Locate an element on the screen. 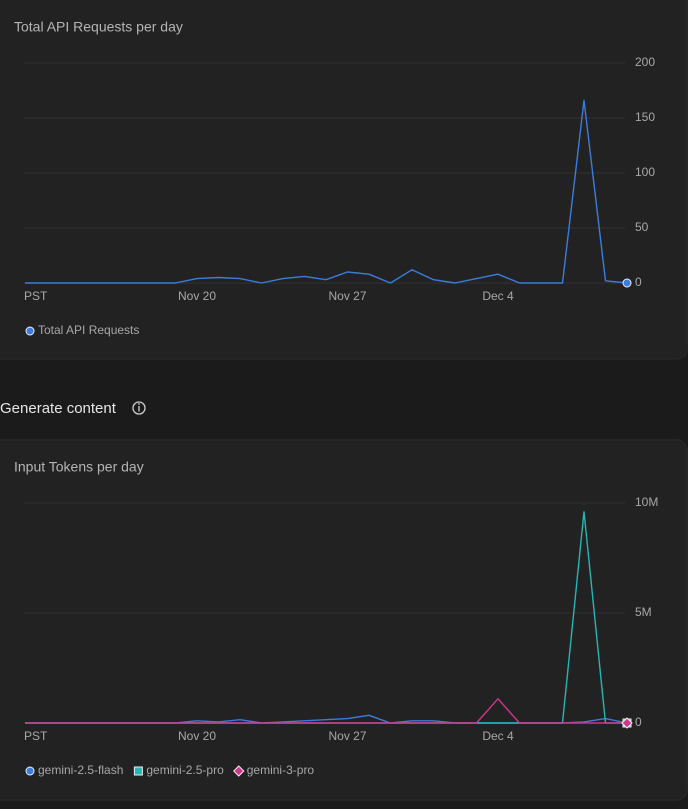 This screenshot has height=809, width=688. chart-title: Input Tokens per day is located at coordinates (79, 467).